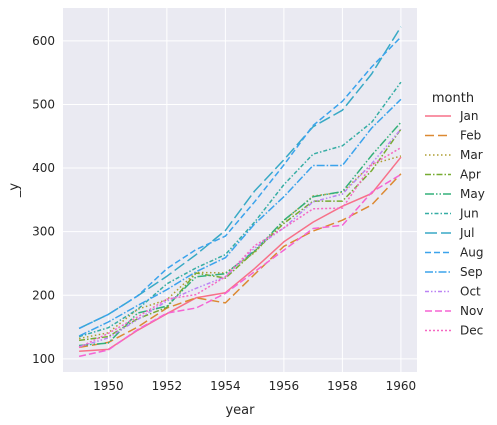 The height and width of the screenshot is (425, 497). What do you see at coordinates (454, 253) in the screenshot?
I see `legend-item-aug: Aug` at bounding box center [454, 253].